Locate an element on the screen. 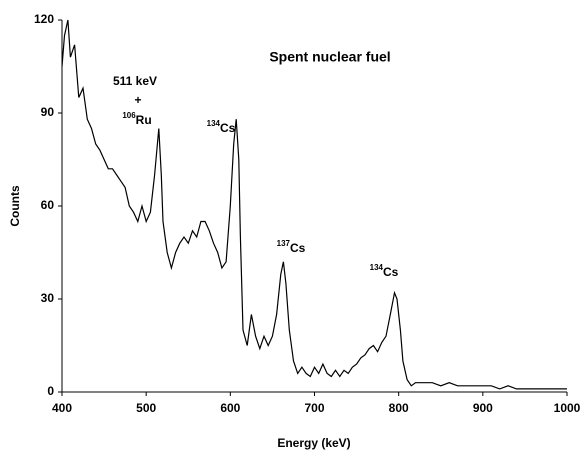  y-axis-label: Counts is located at coordinates (15, 206).